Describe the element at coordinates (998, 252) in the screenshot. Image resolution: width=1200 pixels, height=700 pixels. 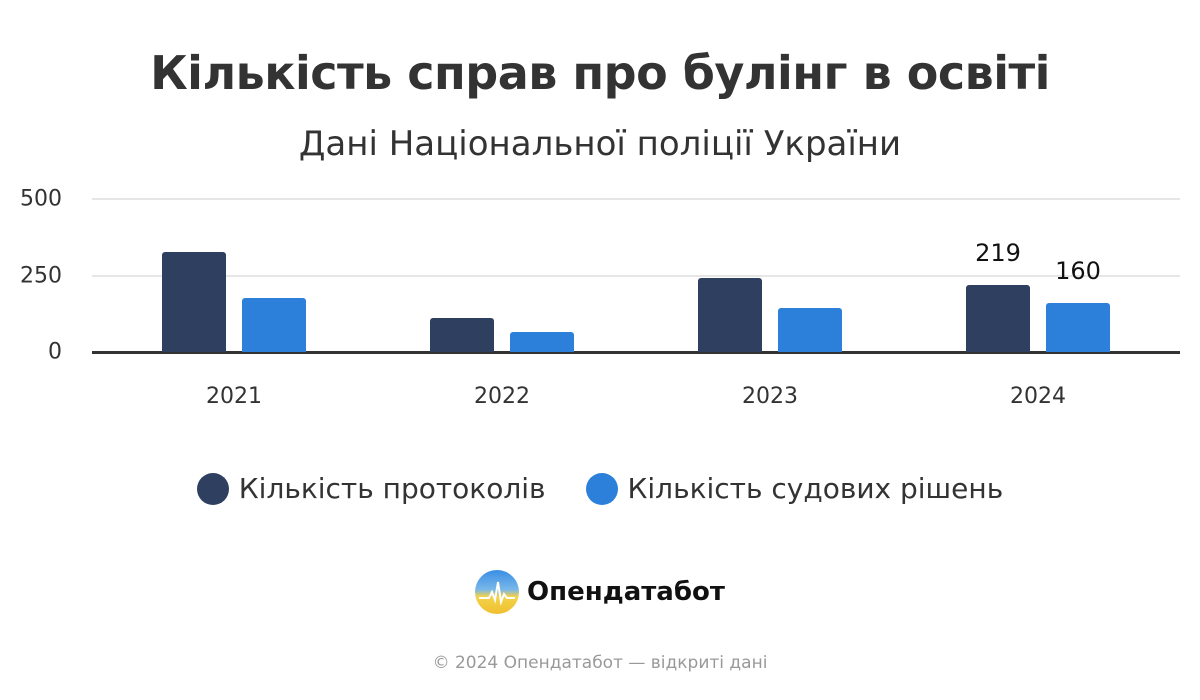
I see `data-label: 219` at that location.